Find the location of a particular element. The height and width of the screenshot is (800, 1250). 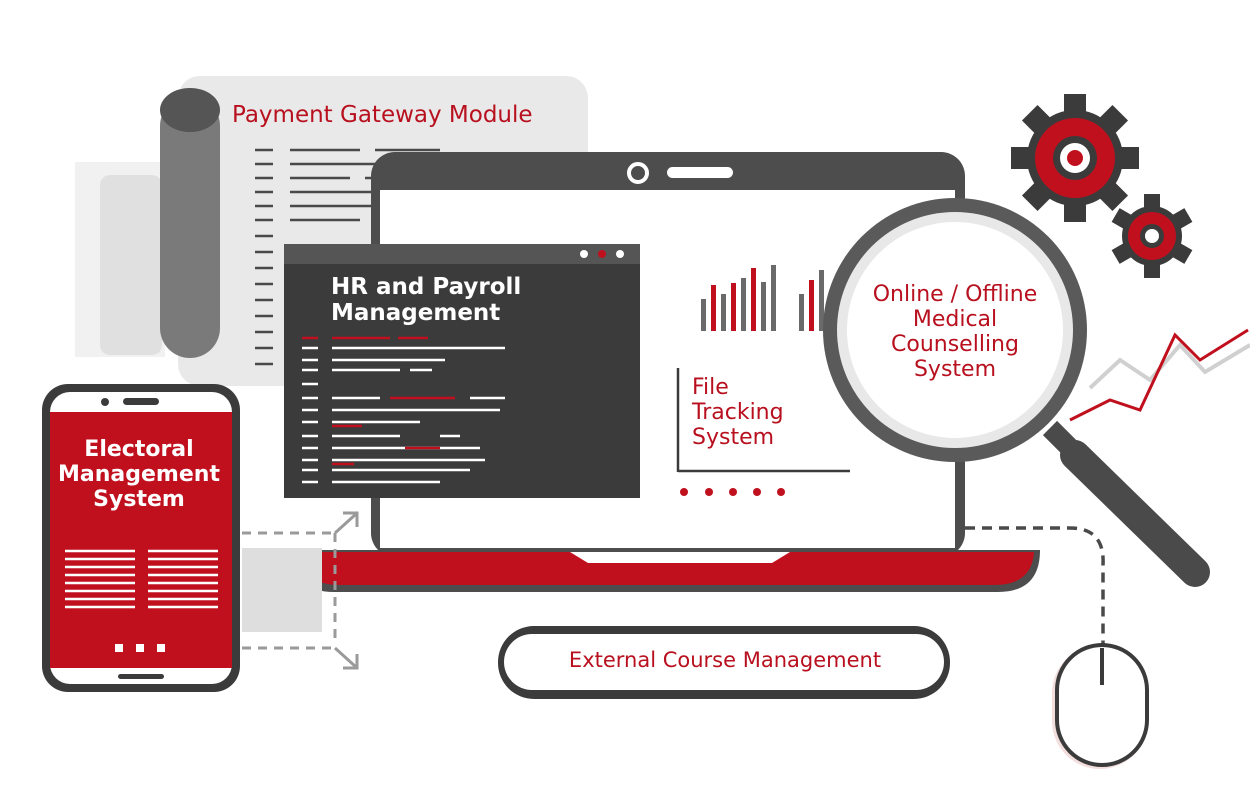

external-course-label: External Course Management is located at coordinates (725, 660).